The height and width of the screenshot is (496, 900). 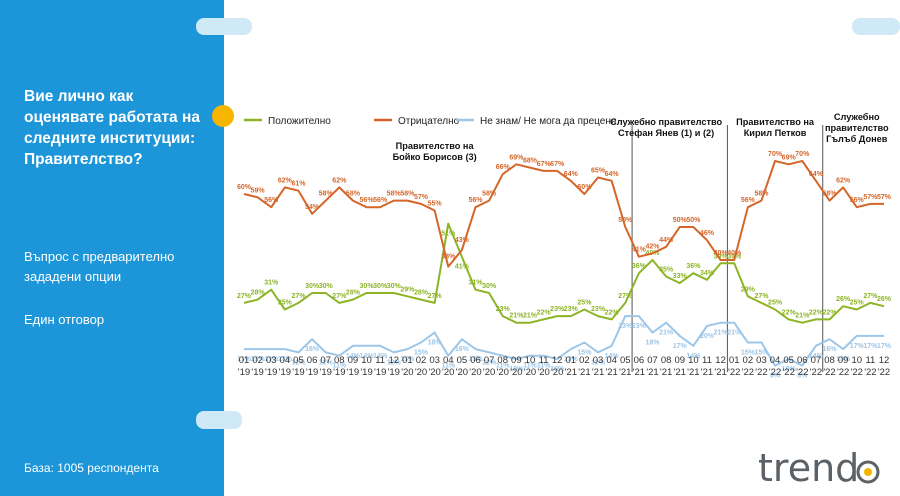 I want to click on x-tick-month-10: 11, so click(x=380, y=360).